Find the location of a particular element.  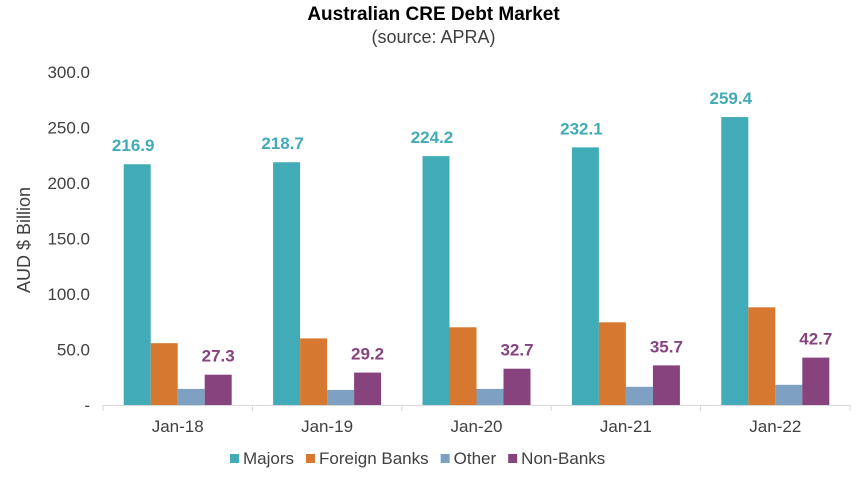

y-tick-label: 50.0 is located at coordinates (73, 350).